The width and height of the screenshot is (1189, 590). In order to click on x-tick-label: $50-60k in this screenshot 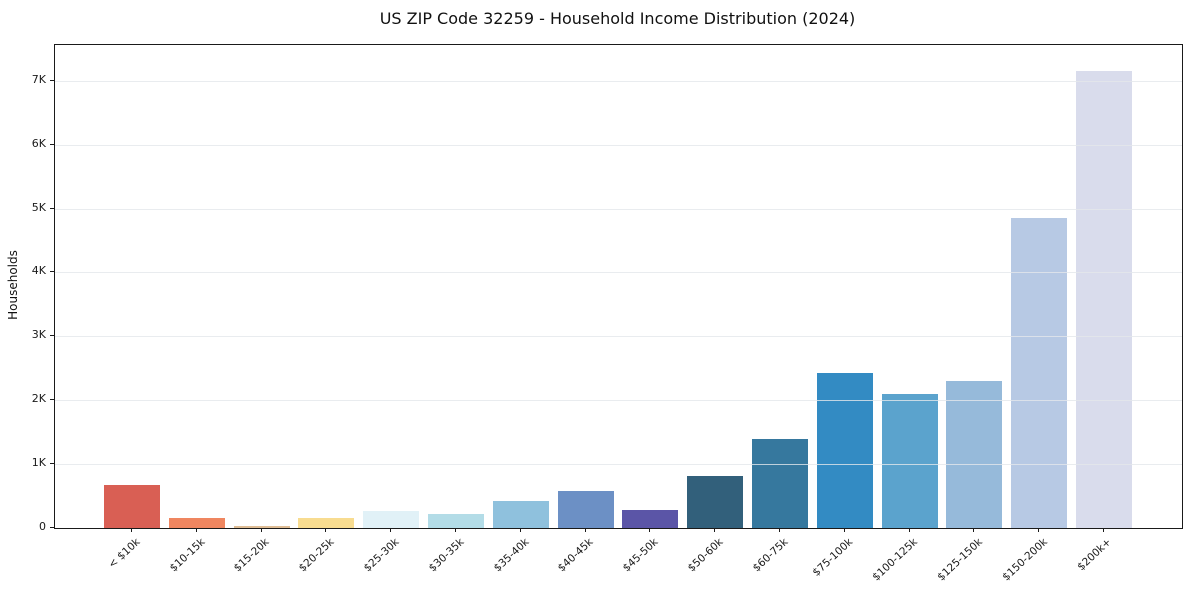, I will do `click(705, 555)`.